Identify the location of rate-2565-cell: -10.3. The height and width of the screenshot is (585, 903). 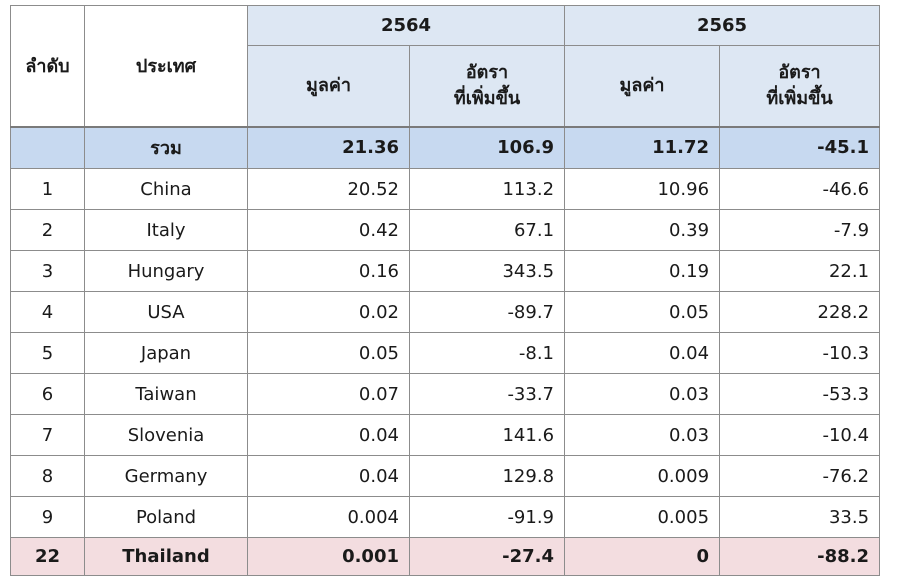
(800, 353).